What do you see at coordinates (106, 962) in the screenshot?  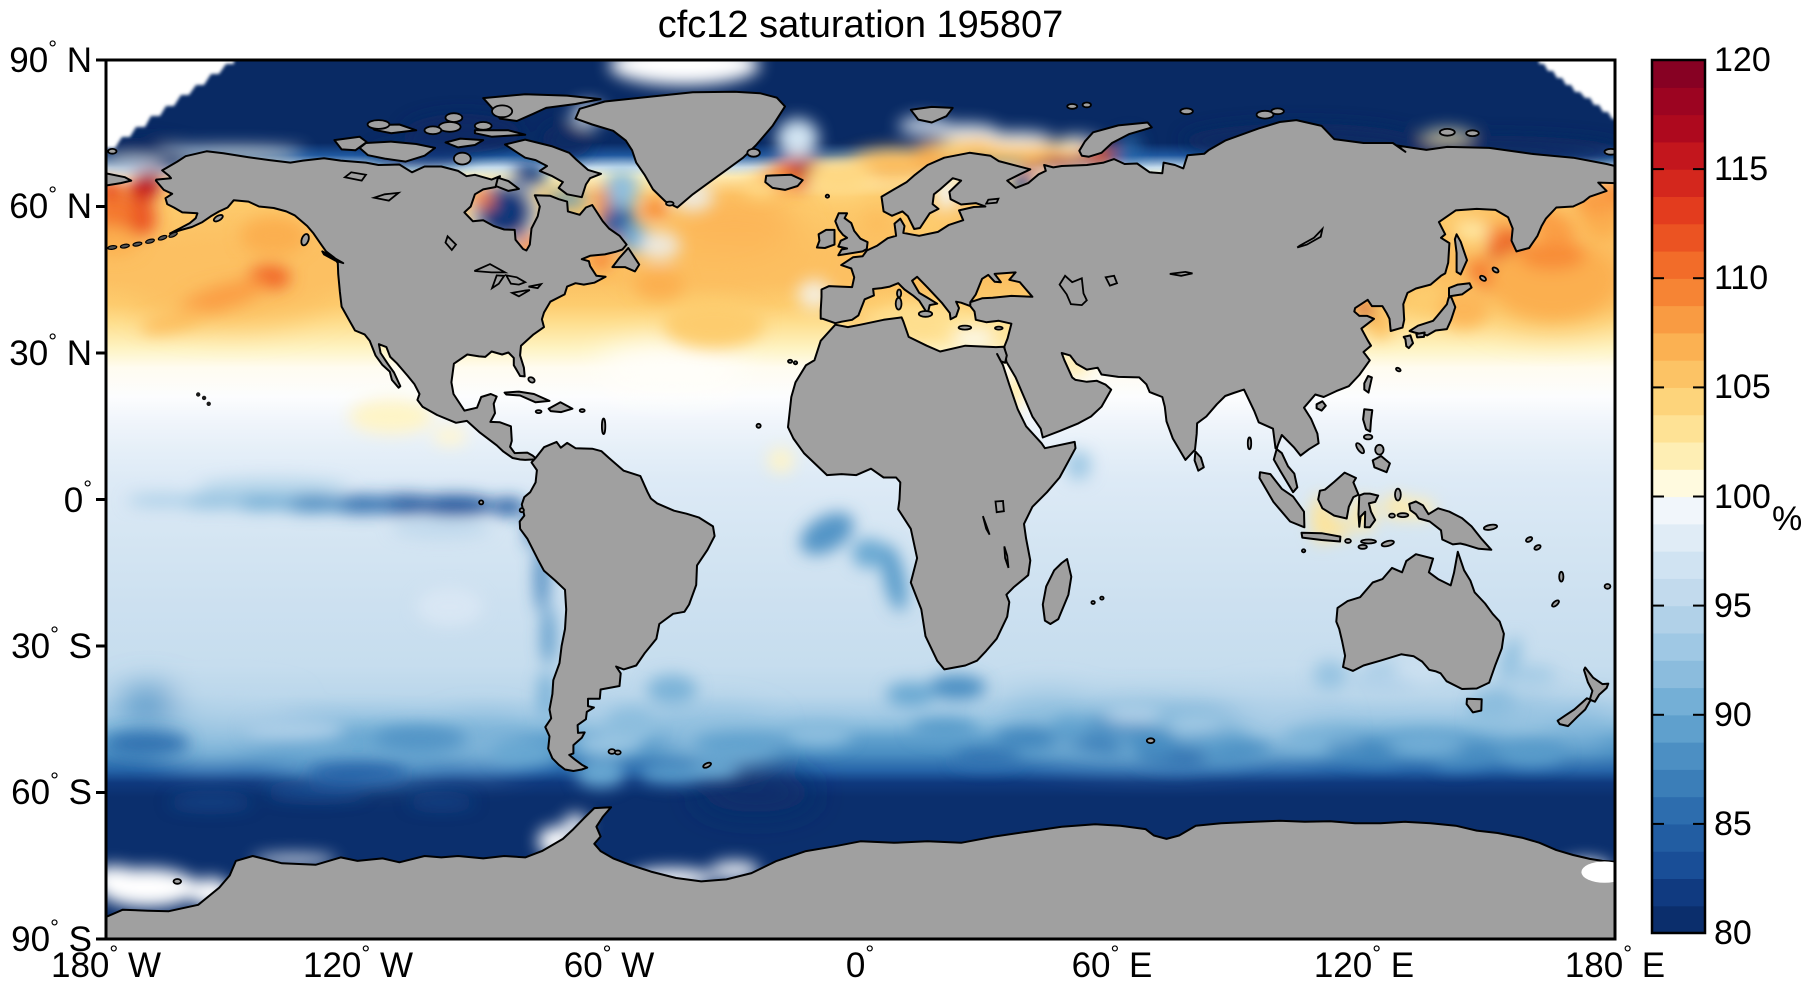 I see `svg-text: 180° W` at bounding box center [106, 962].